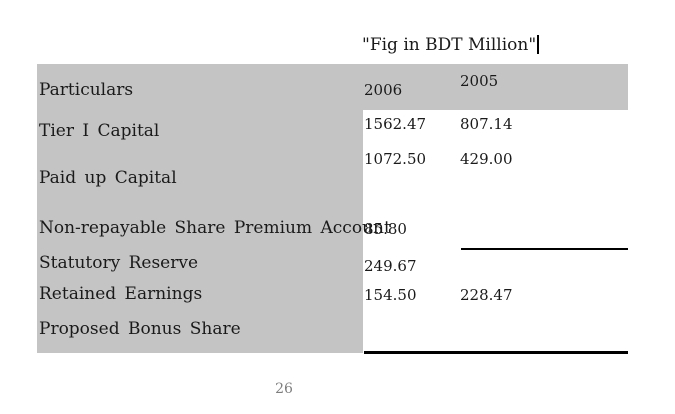  I want to click on value-2006-retained-earnings: 154.50, so click(390, 295).